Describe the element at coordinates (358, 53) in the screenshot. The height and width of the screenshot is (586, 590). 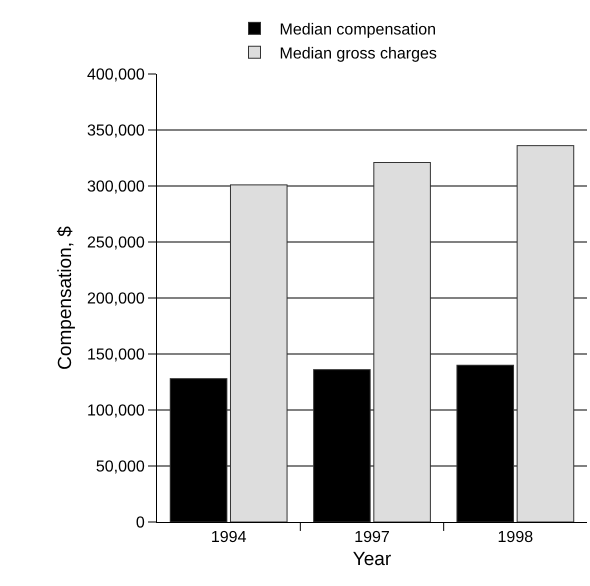
I see `legend-label: Median gross charges` at that location.